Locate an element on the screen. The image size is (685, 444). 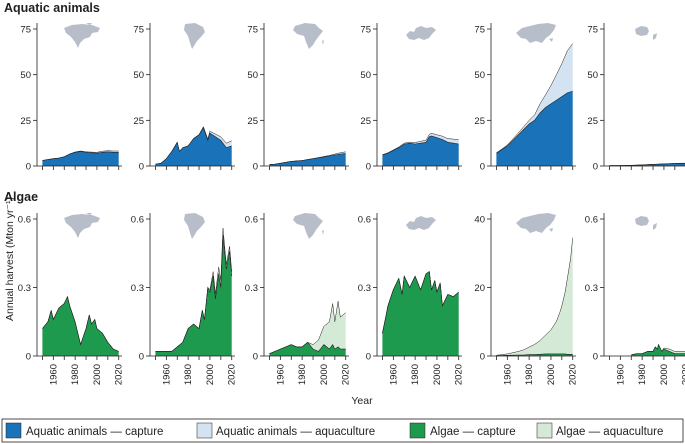
panel-animals-1: 0 25 50 75 is located at coordinates (71, 98).